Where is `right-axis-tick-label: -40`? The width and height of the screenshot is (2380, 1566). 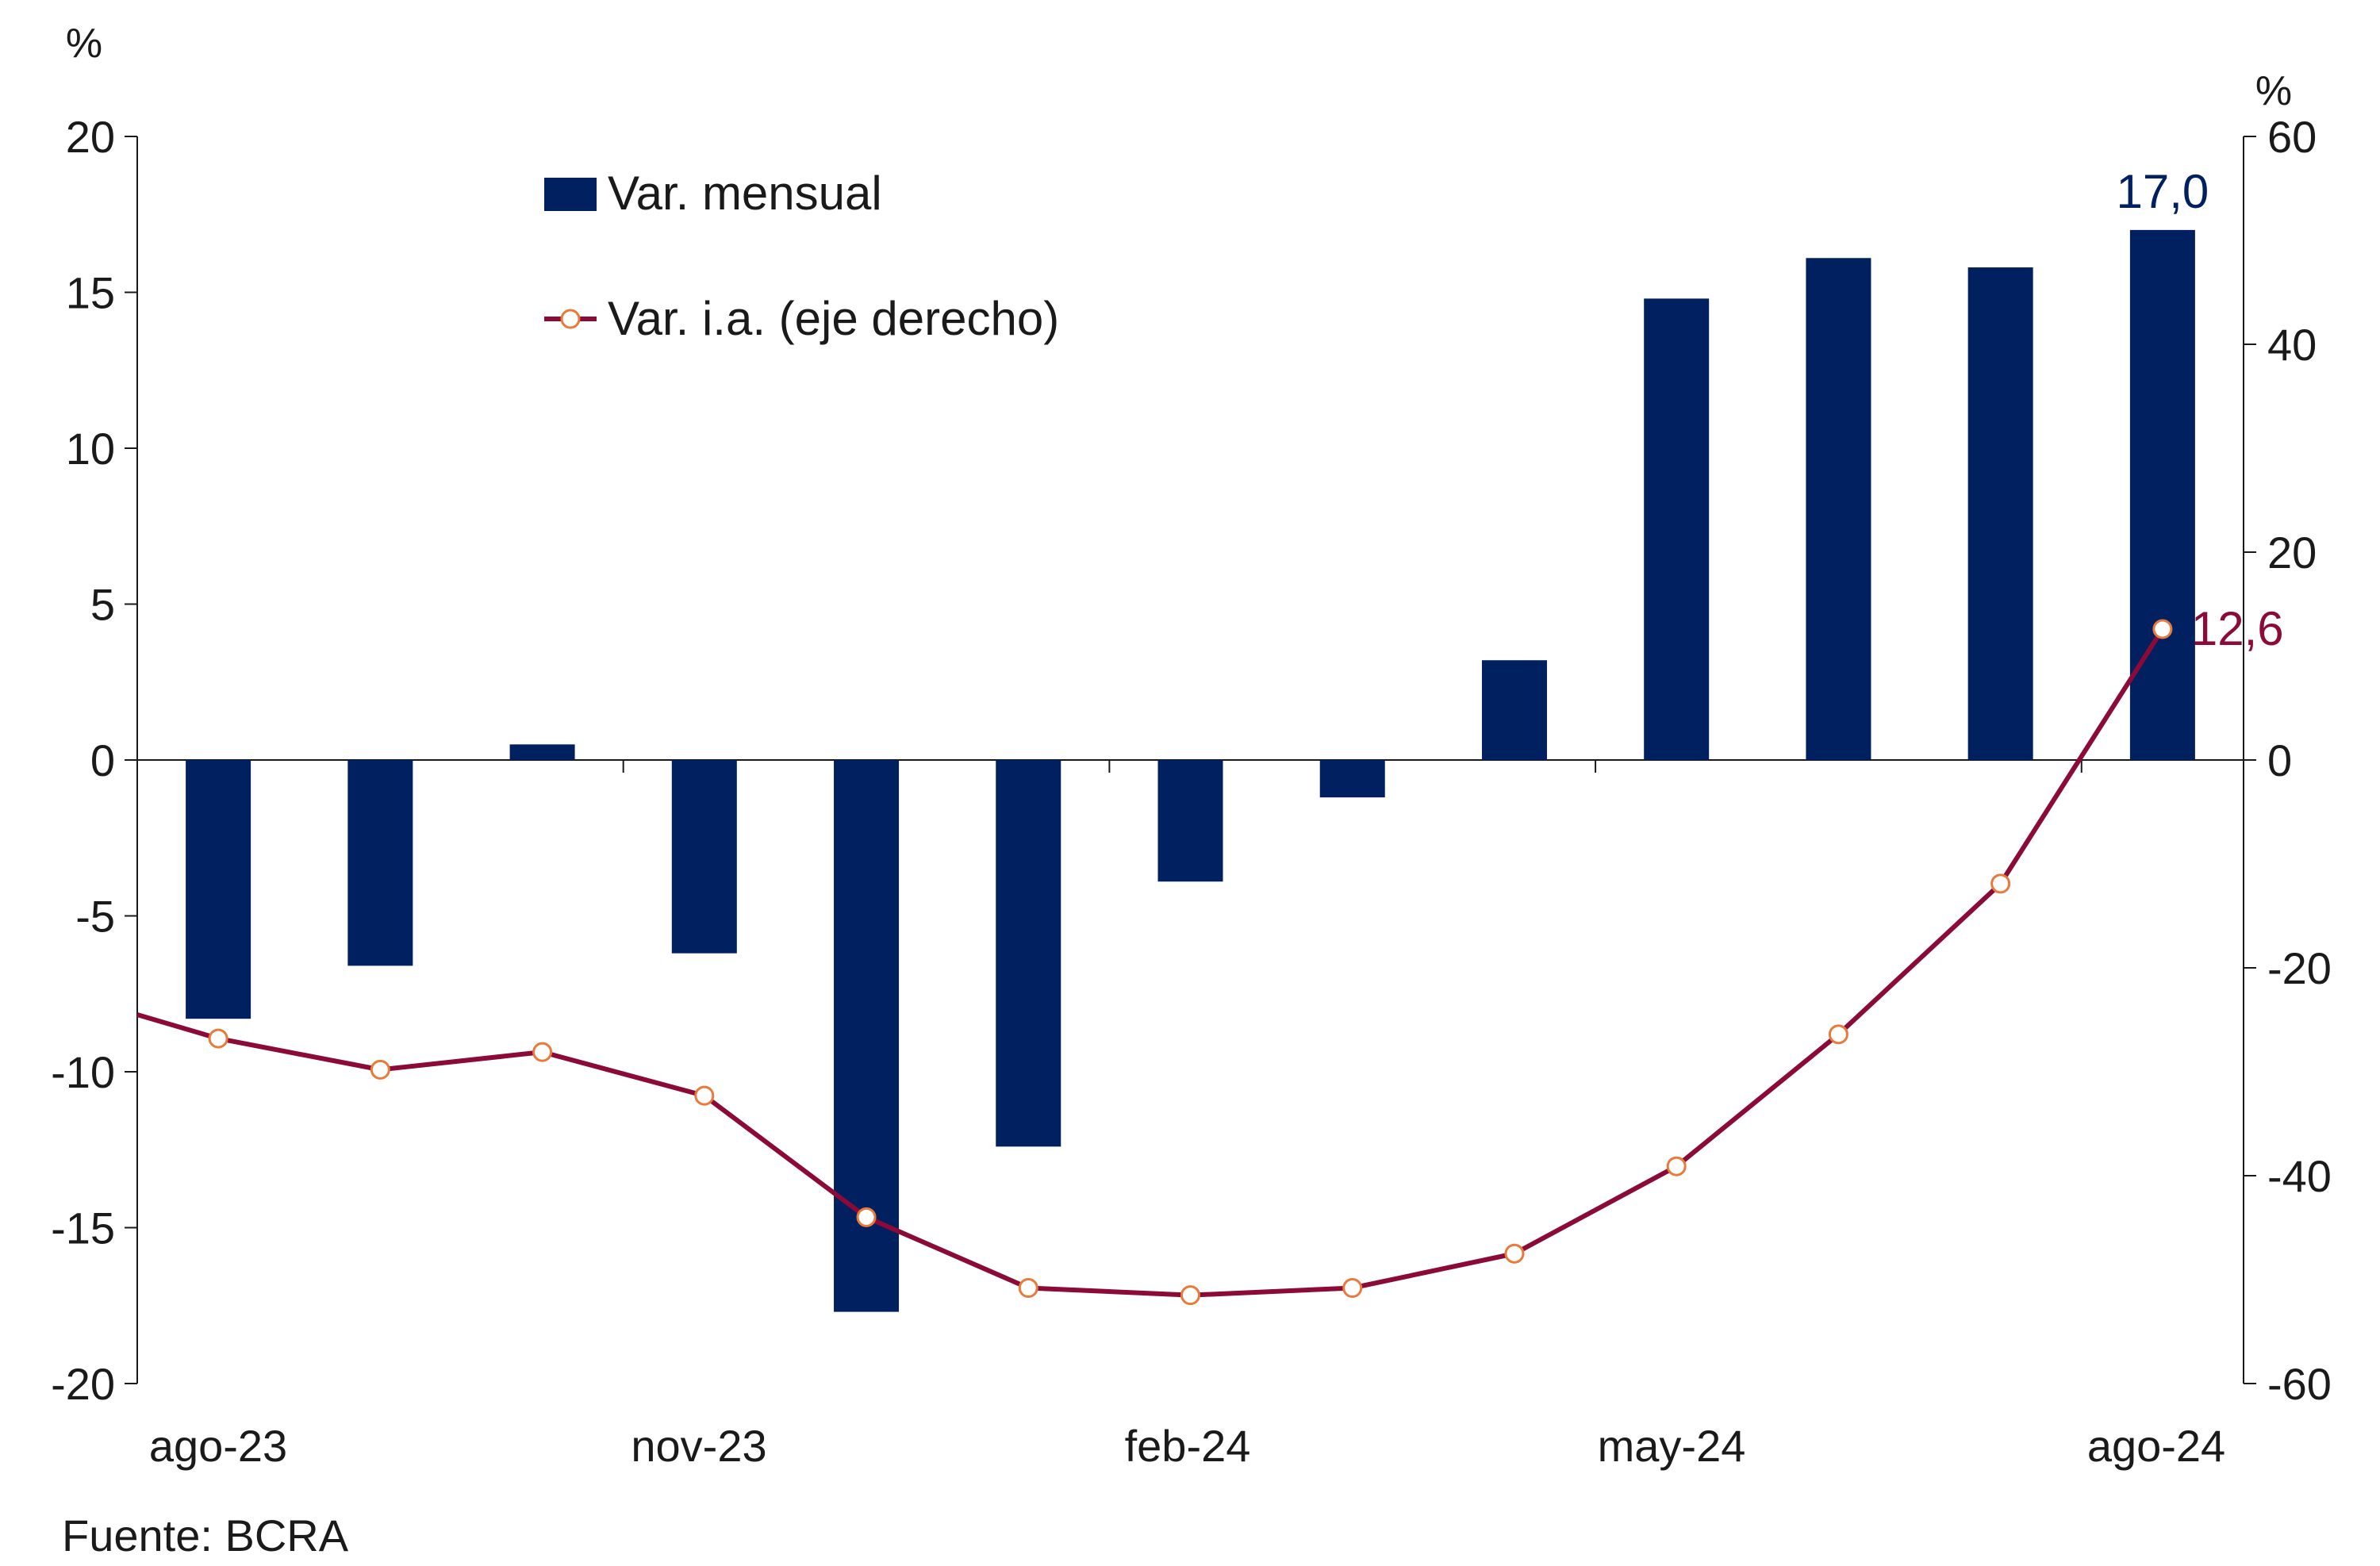 right-axis-tick-label: -40 is located at coordinates (2299, 1176).